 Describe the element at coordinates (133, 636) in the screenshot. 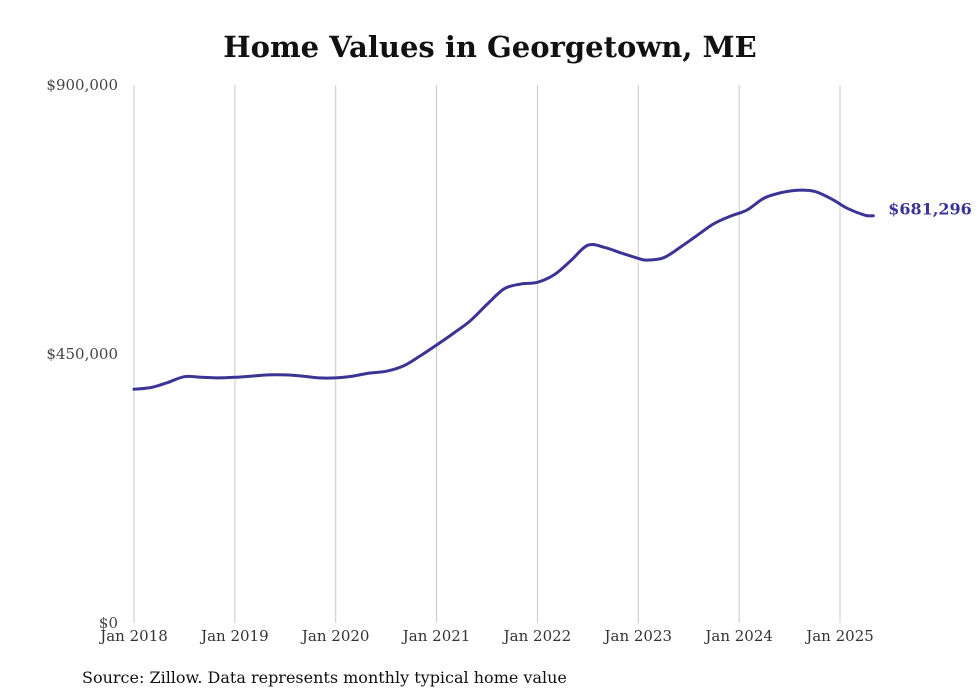

I see `x-tick-label: Jan 2018` at that location.